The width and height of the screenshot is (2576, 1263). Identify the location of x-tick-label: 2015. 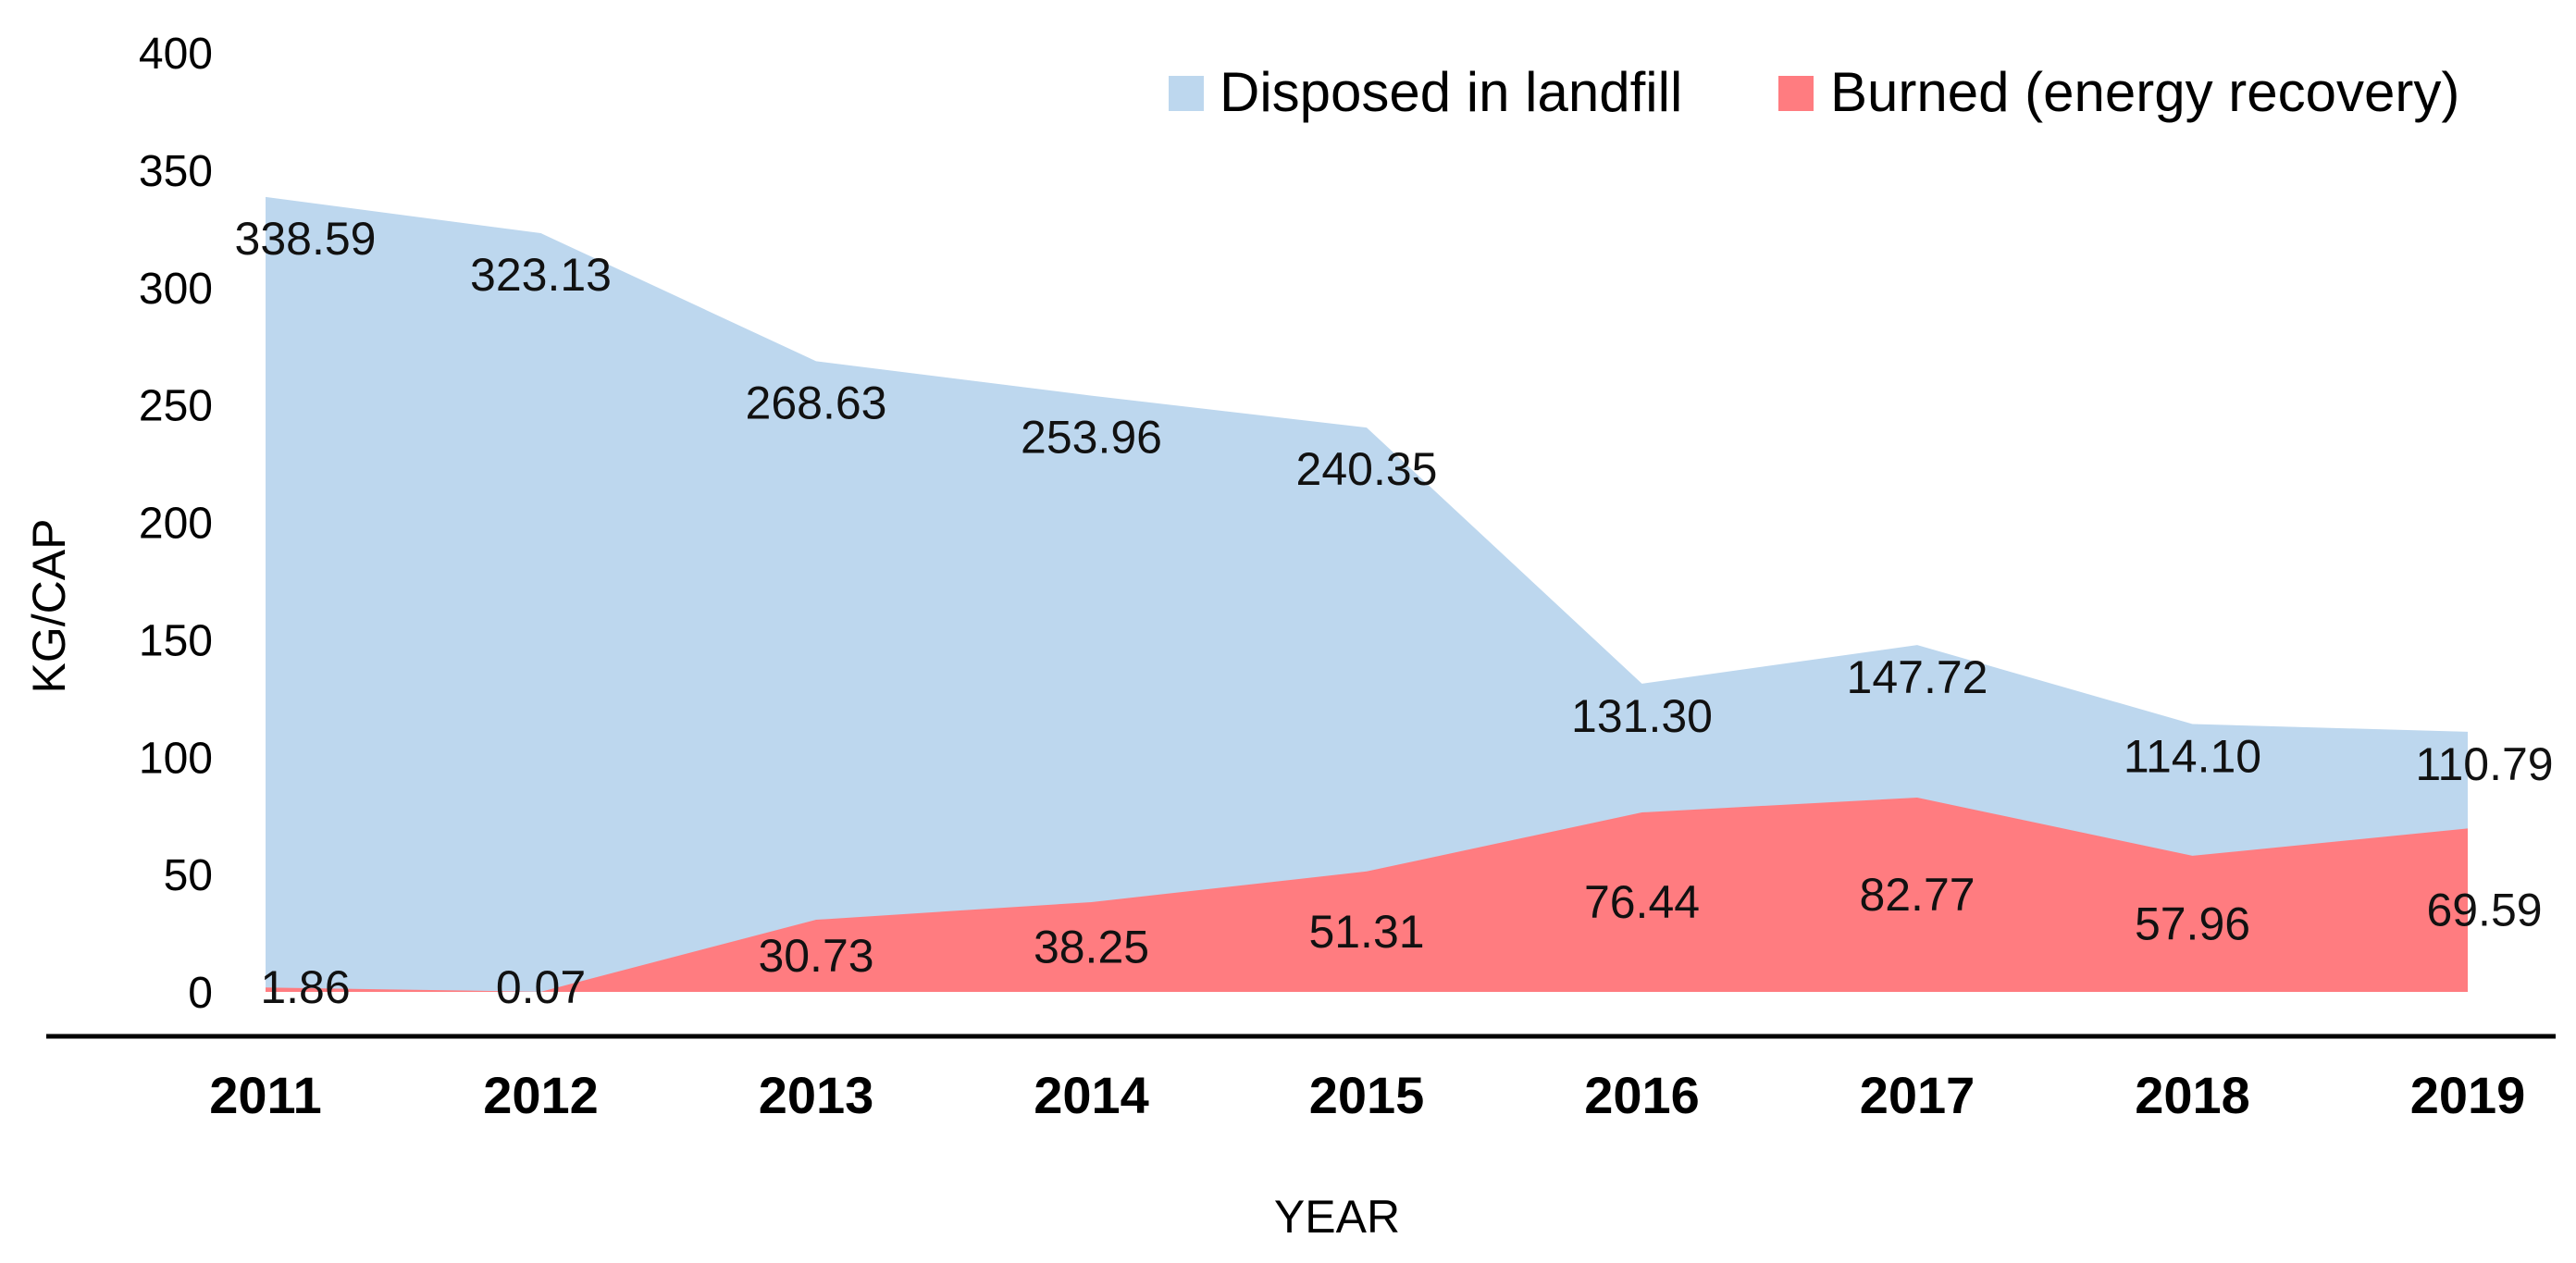
(1367, 1095).